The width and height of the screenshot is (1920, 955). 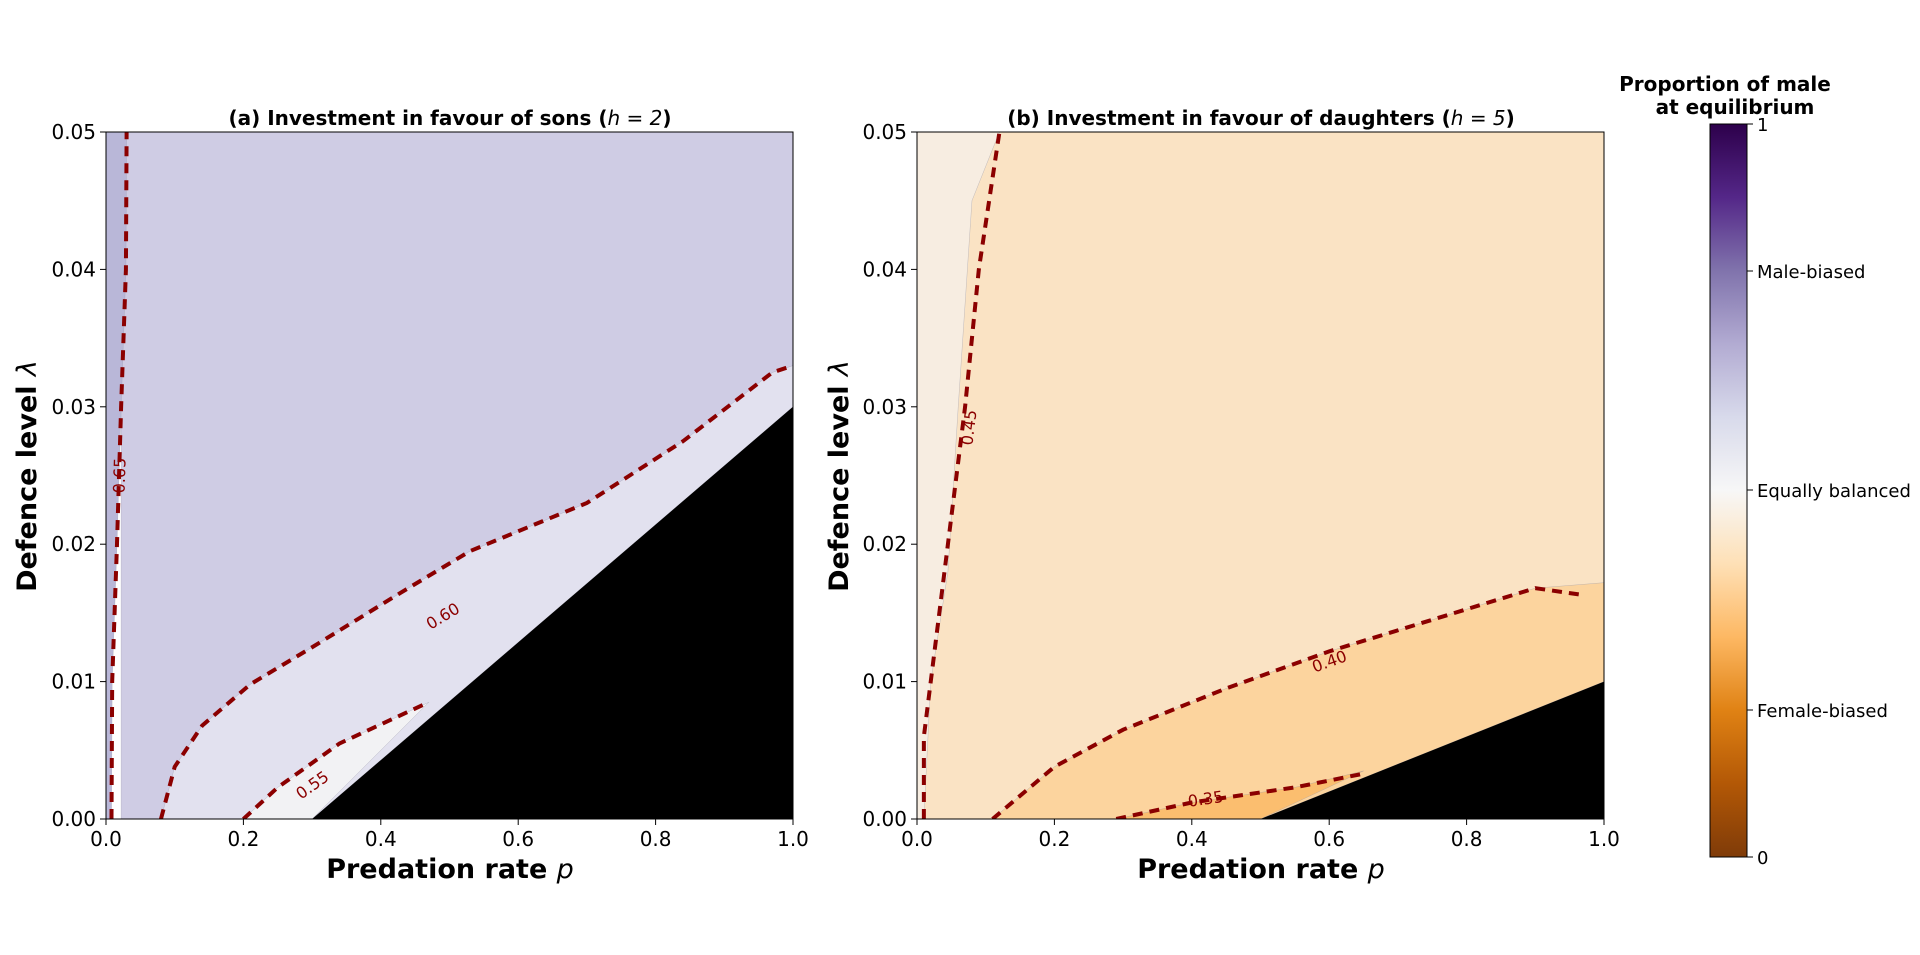 What do you see at coordinates (336, 759) in the screenshot?
I see `contour-line-0.55` at bounding box center [336, 759].